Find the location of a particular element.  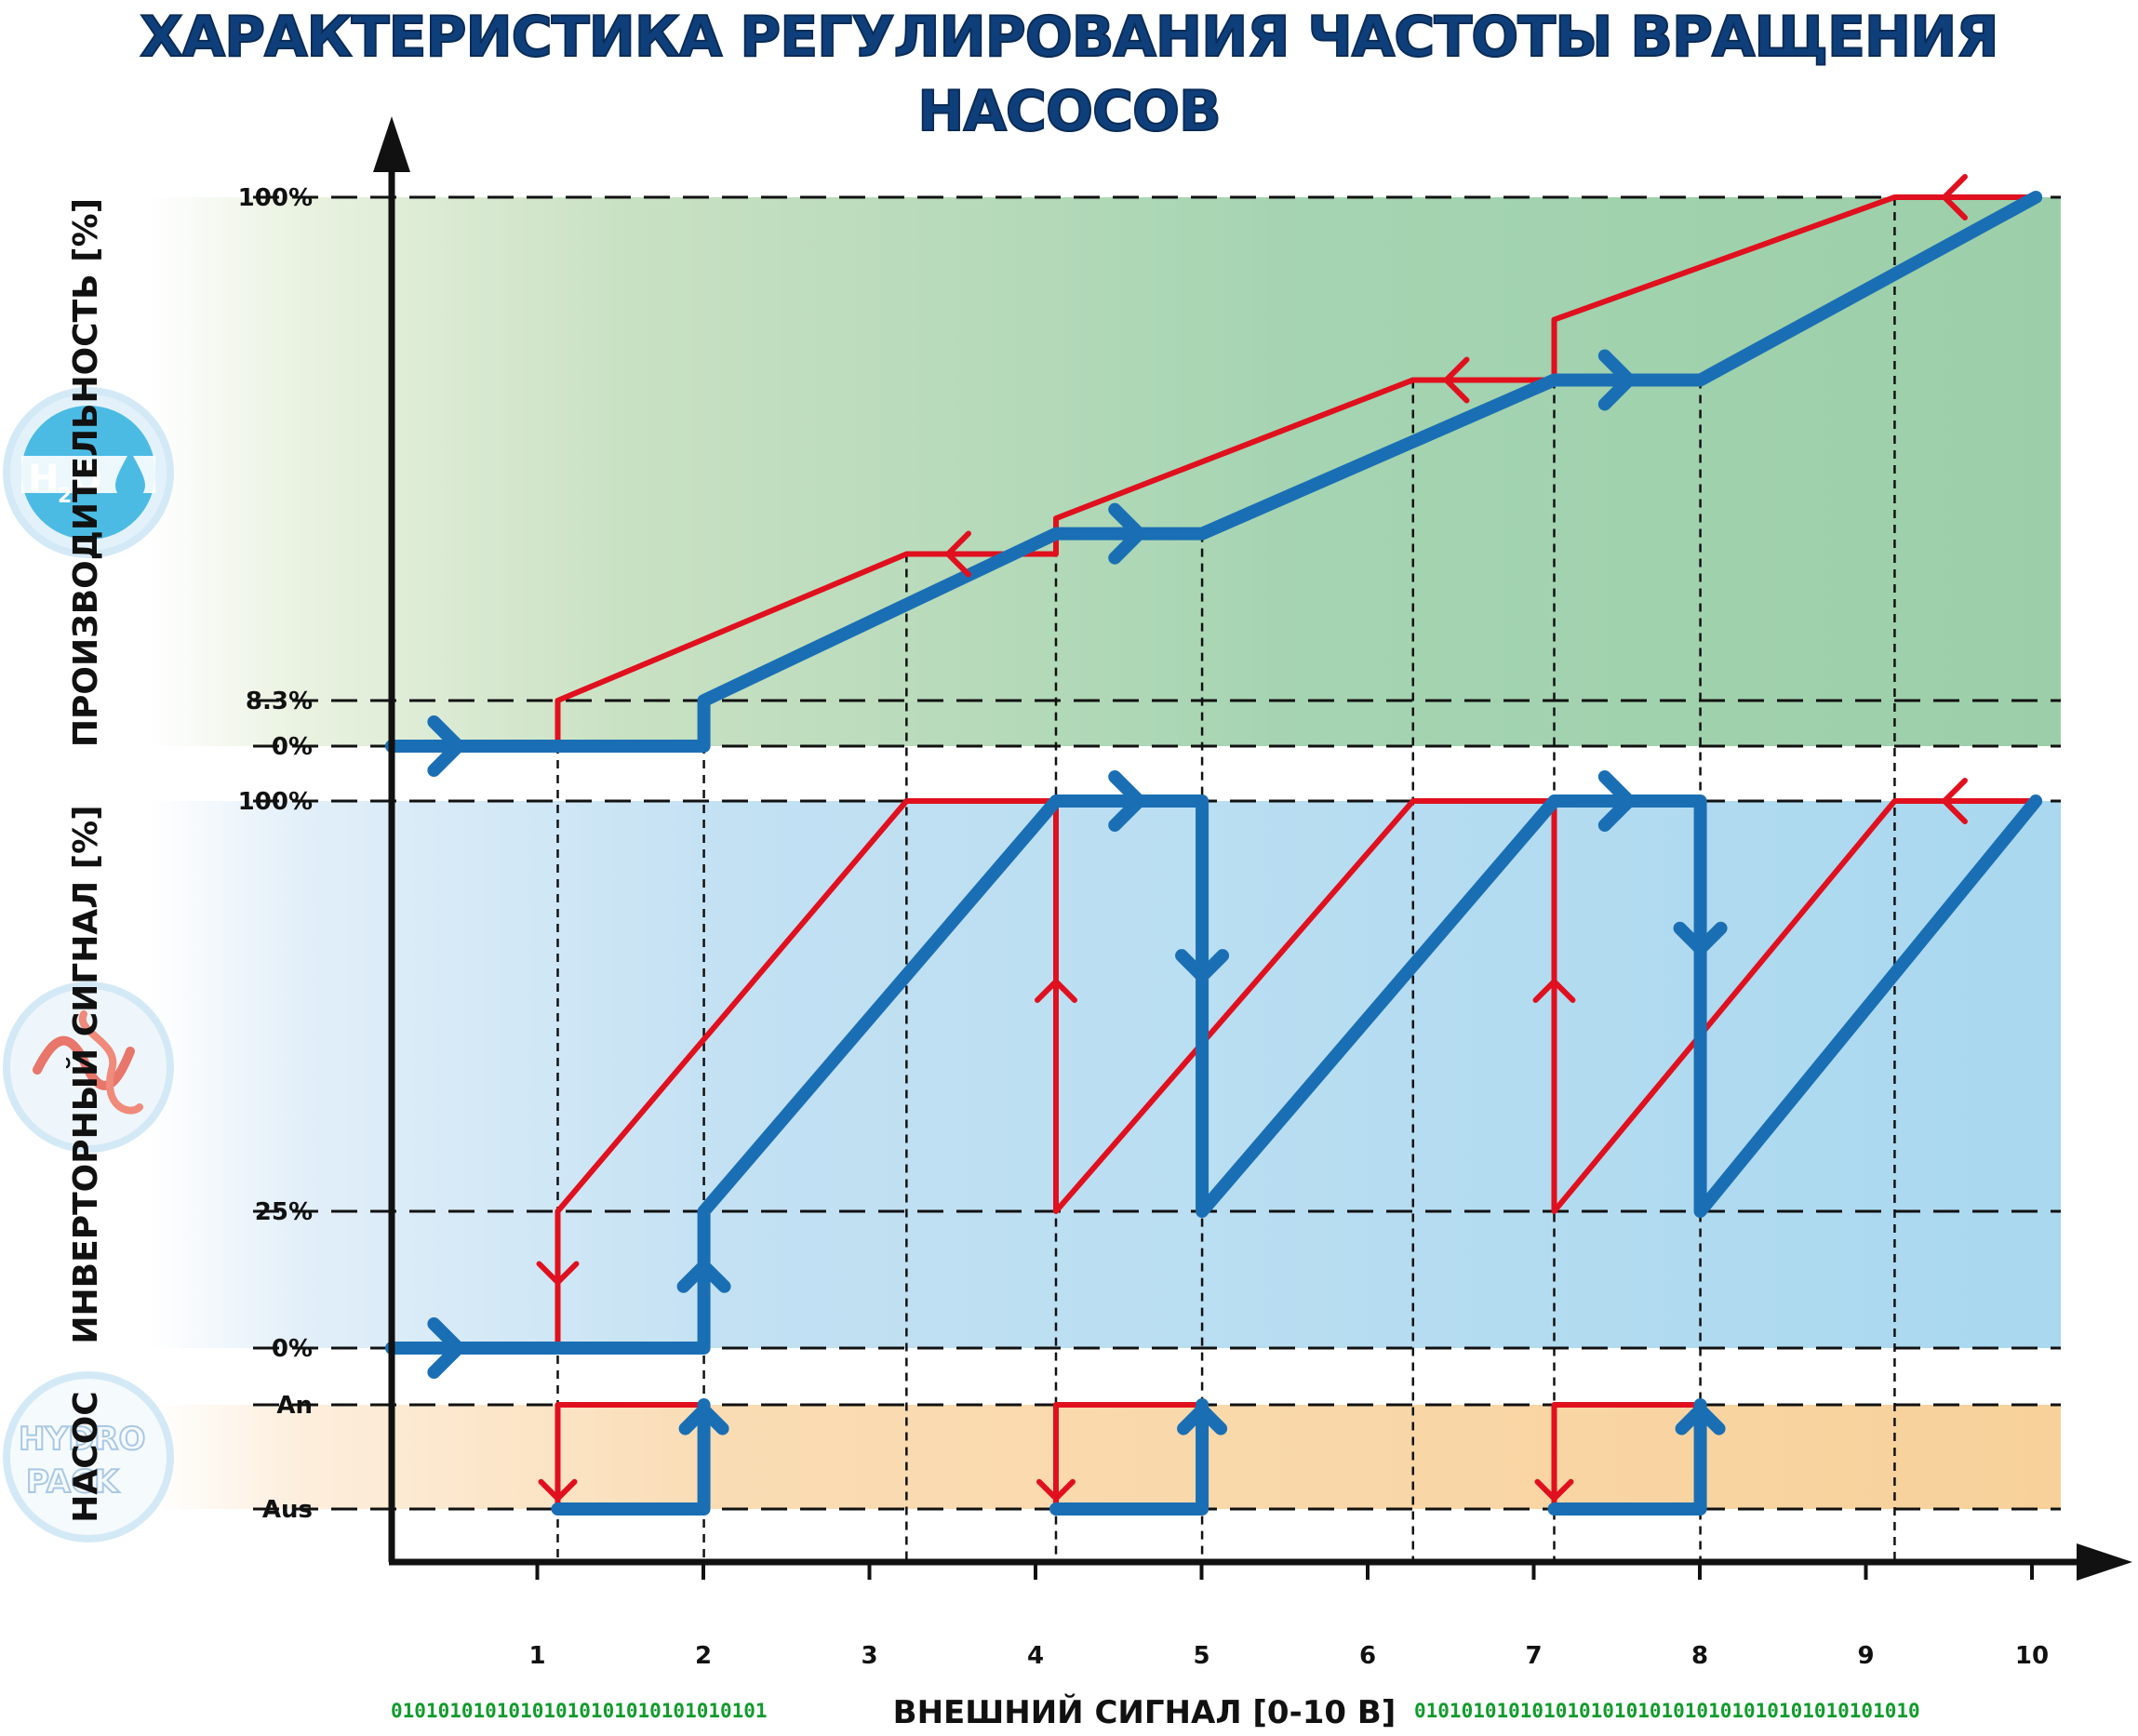

svg-text: O is located at coordinates (86, 480).